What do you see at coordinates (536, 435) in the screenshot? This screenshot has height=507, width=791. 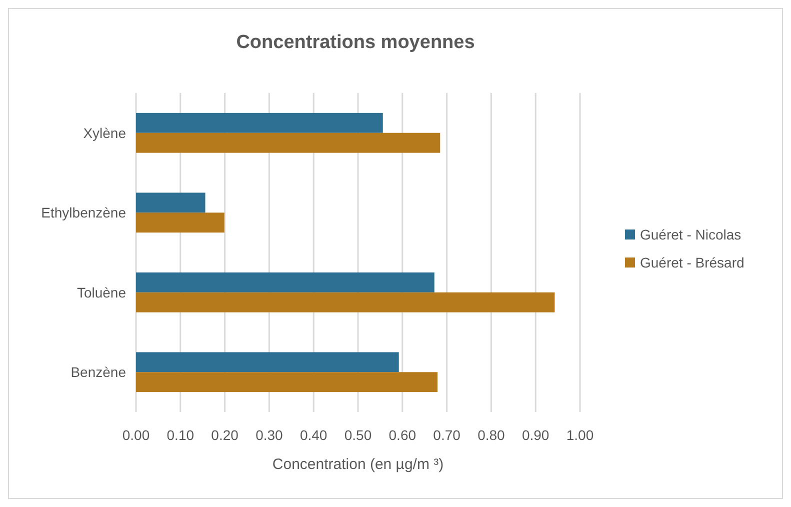 I see `x-tick-label: 0.90` at bounding box center [536, 435].